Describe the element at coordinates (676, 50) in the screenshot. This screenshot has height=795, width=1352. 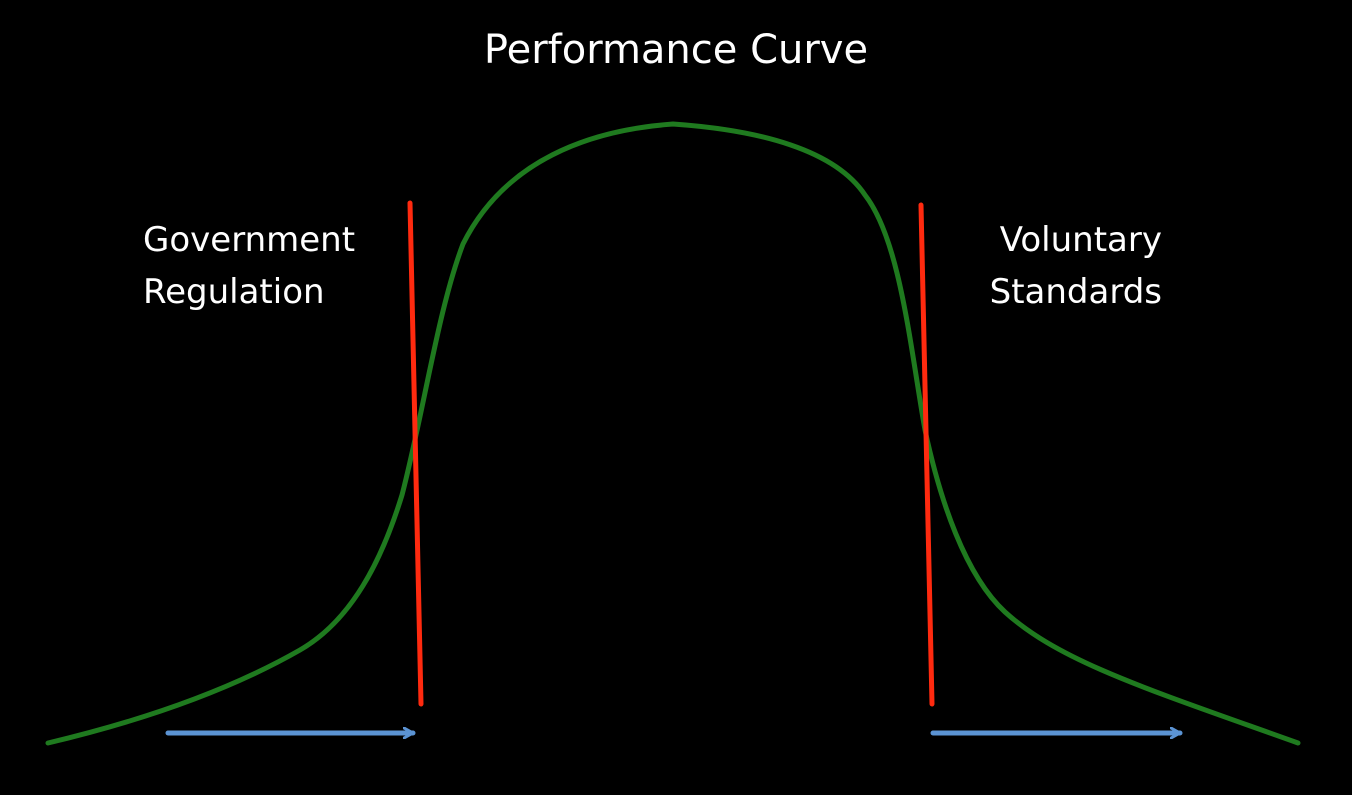
I see `slide-title: Performance Curve` at that location.